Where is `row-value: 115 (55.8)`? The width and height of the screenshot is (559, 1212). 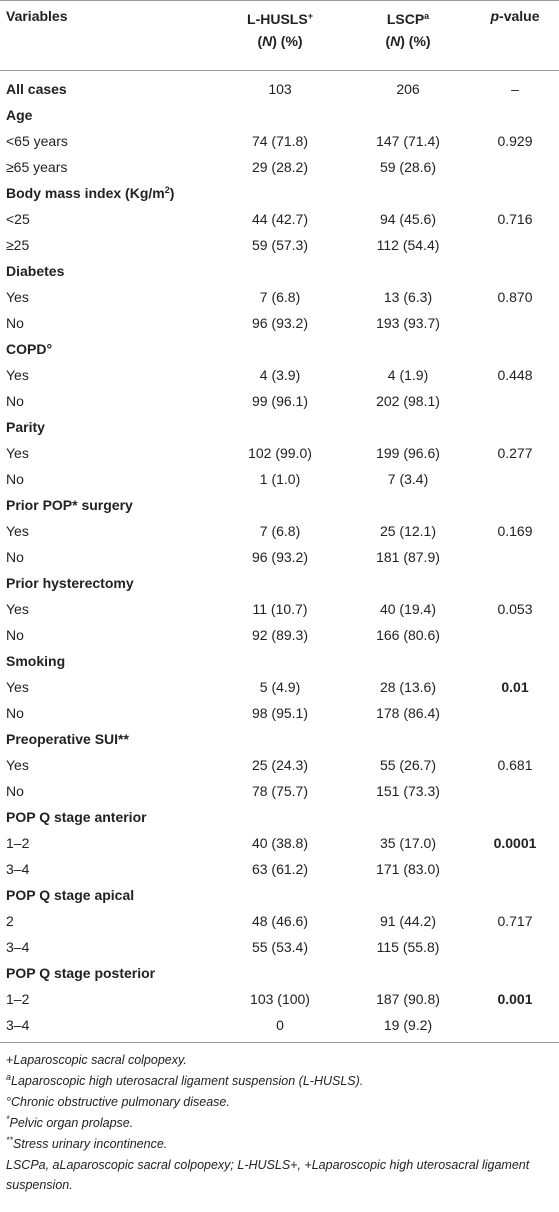
row-value: 115 (55.8) is located at coordinates (408, 947).